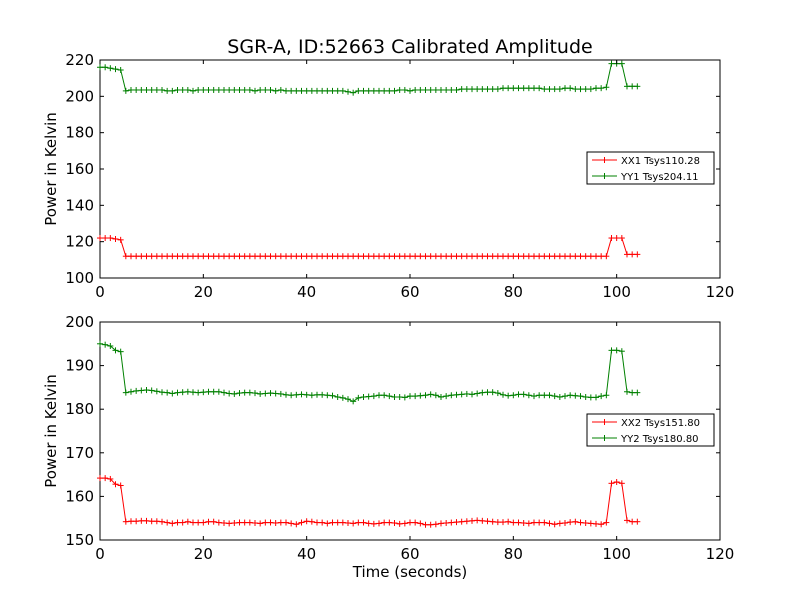 This screenshot has width=800, height=600. I want to click on bottom-x-tick-label: 120, so click(720, 554).